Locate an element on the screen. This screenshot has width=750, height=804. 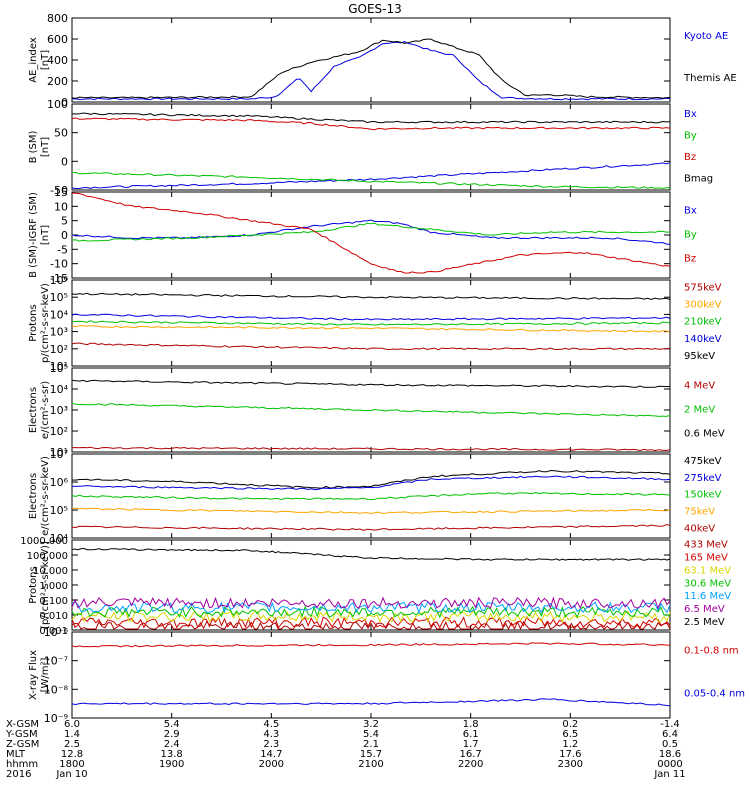
series-line-140kev is located at coordinates (371, 317).